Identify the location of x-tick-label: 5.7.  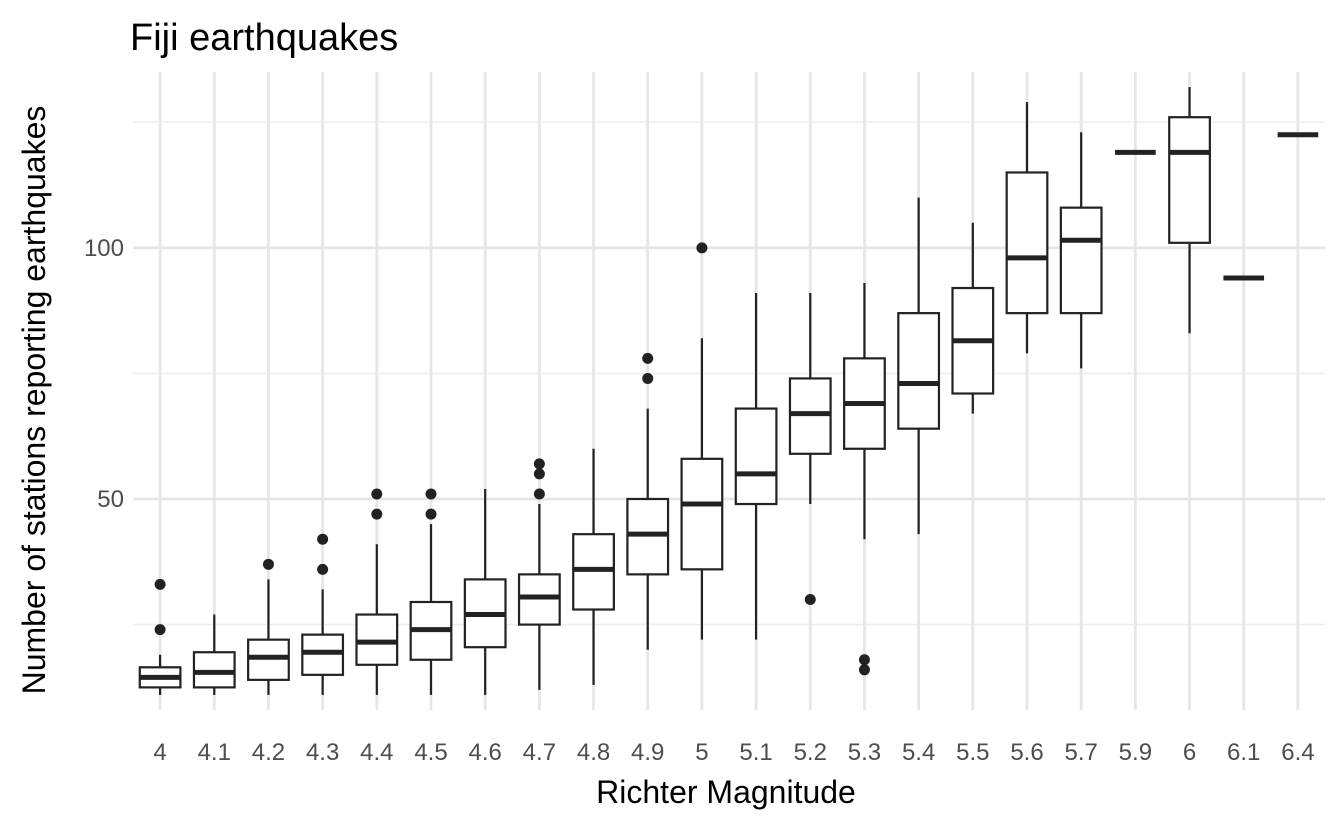
(1080, 752).